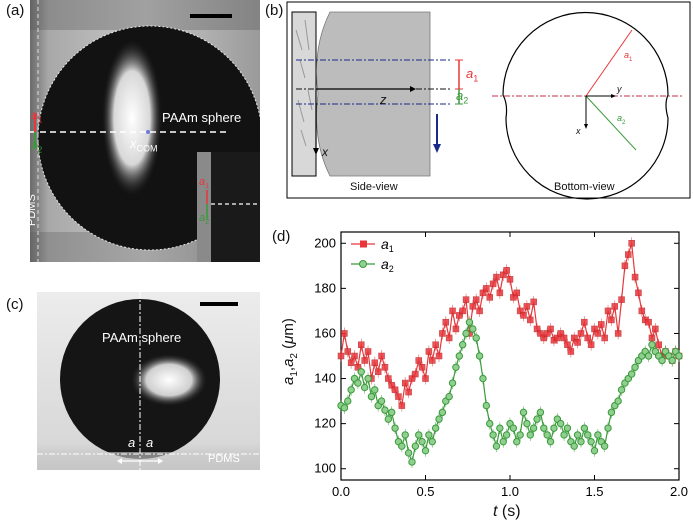  I want to click on x-axis-label: t (s), so click(507, 511).